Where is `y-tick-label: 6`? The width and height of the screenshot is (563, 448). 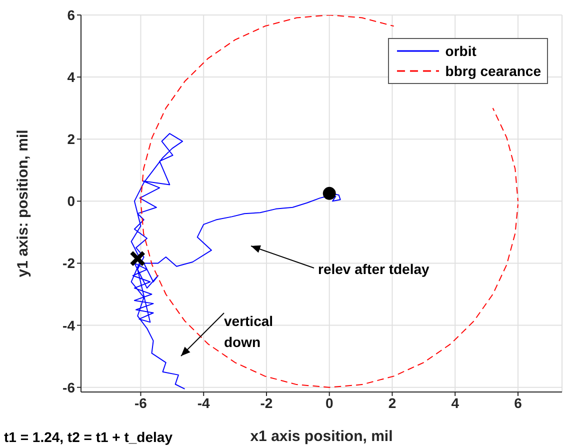 y-tick-label: 6 is located at coordinates (71, 14).